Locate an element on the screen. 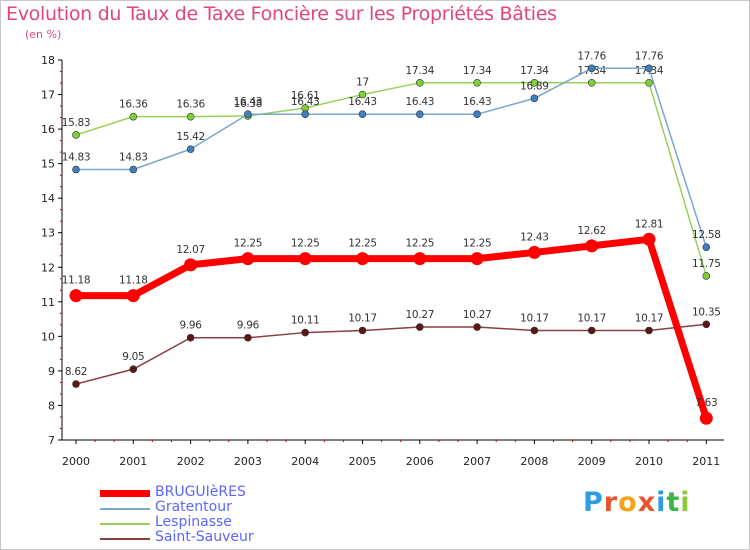 Image resolution: width=750 pixels, height=550 pixels. legend-label-bruguieres: BRUGUIèRES is located at coordinates (200, 492).